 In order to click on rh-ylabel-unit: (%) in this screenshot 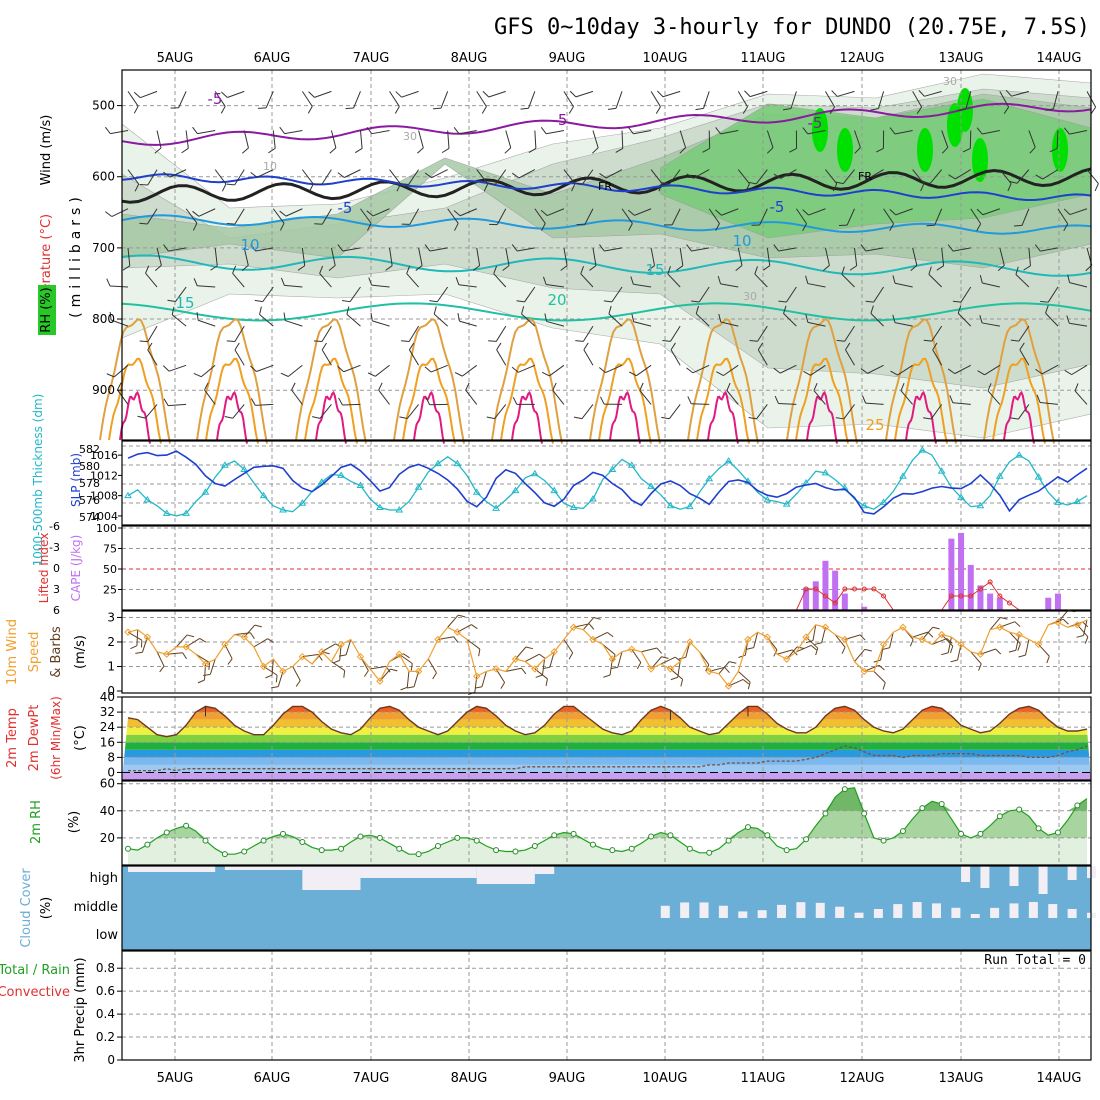, I will do `click(74, 822)`.